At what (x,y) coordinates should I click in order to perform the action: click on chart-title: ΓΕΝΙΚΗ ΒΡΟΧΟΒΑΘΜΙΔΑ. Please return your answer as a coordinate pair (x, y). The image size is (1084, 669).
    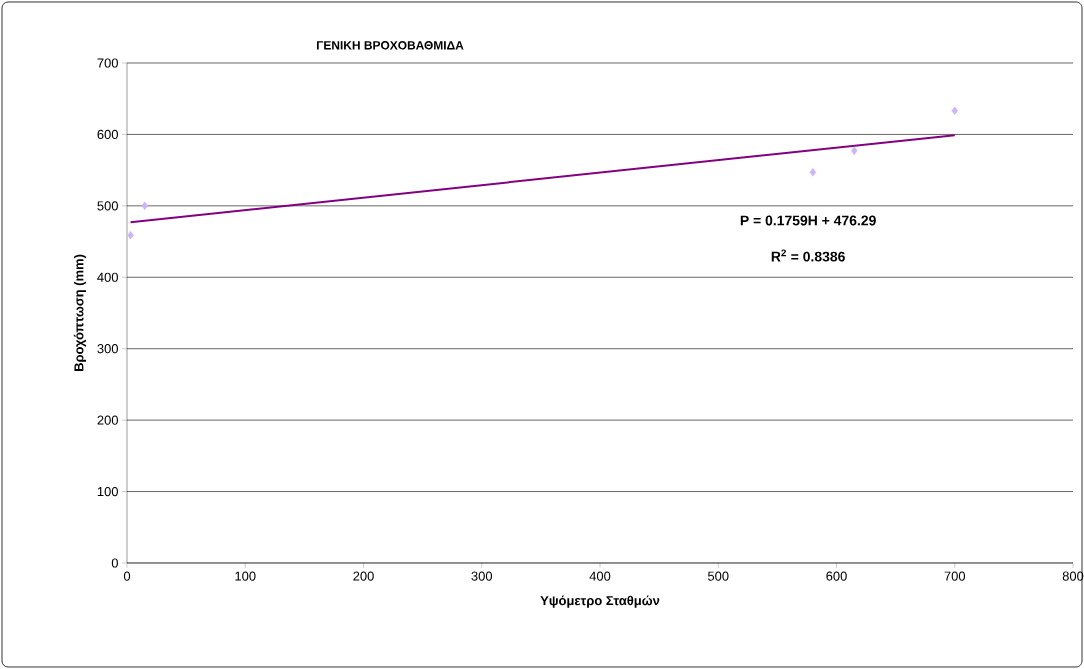
    Looking at the image, I should click on (390, 45).